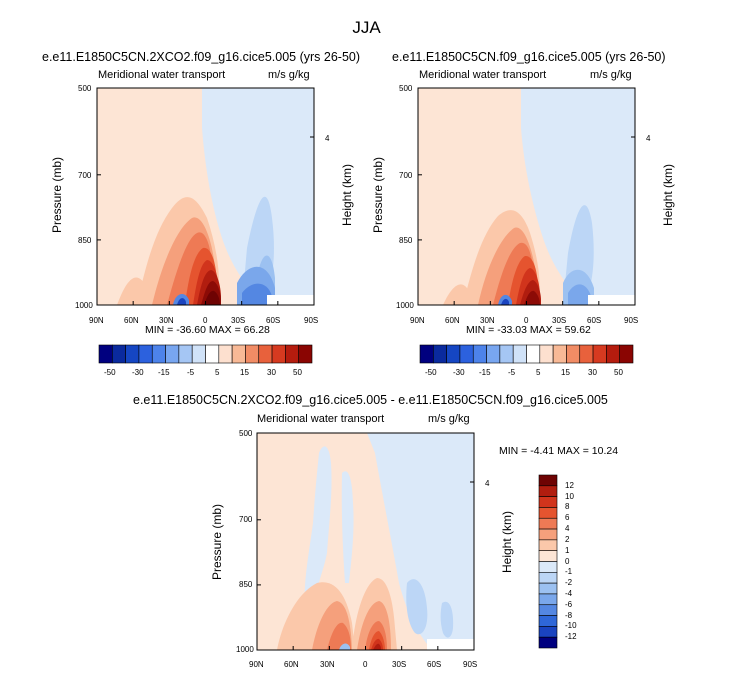 This screenshot has height=673, width=733. What do you see at coordinates (217, 542) in the screenshot?
I see `panel3-ylabel: Pressure (mb)` at bounding box center [217, 542].